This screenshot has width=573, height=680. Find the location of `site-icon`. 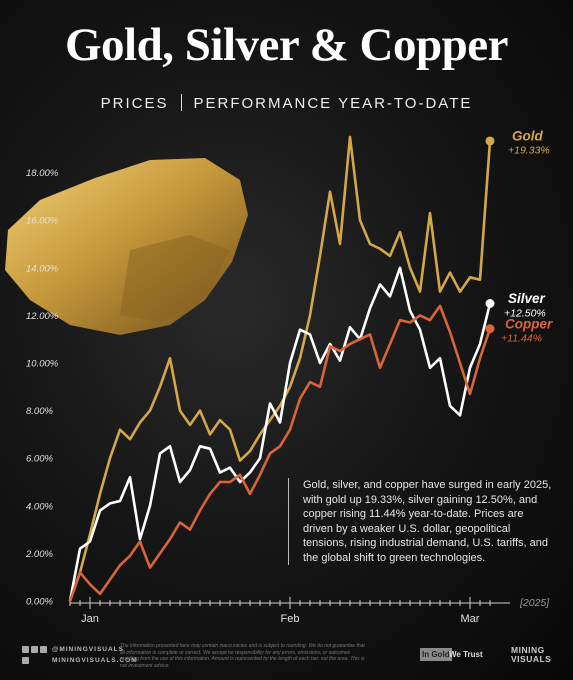

site-icon is located at coordinates (25, 660).